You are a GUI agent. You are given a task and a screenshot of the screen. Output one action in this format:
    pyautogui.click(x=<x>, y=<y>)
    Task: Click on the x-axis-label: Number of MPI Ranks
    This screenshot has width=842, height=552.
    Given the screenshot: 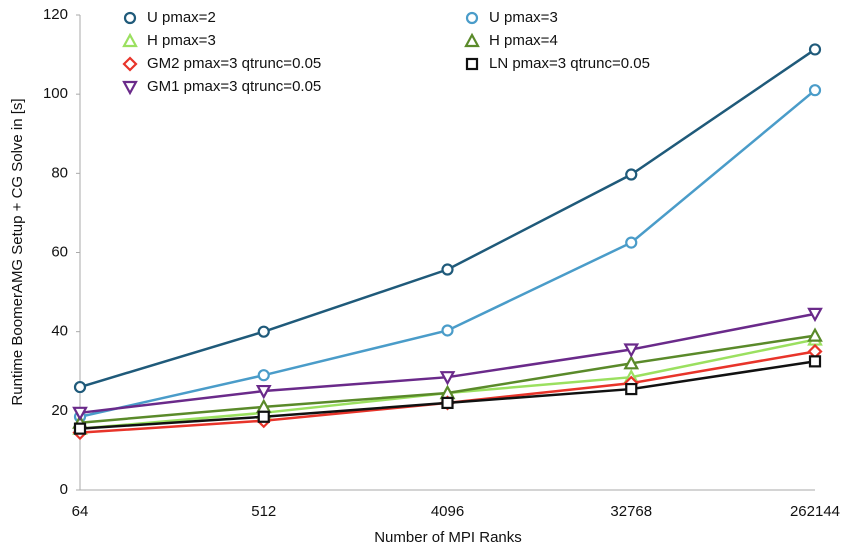 What is the action you would take?
    pyautogui.click(x=448, y=537)
    